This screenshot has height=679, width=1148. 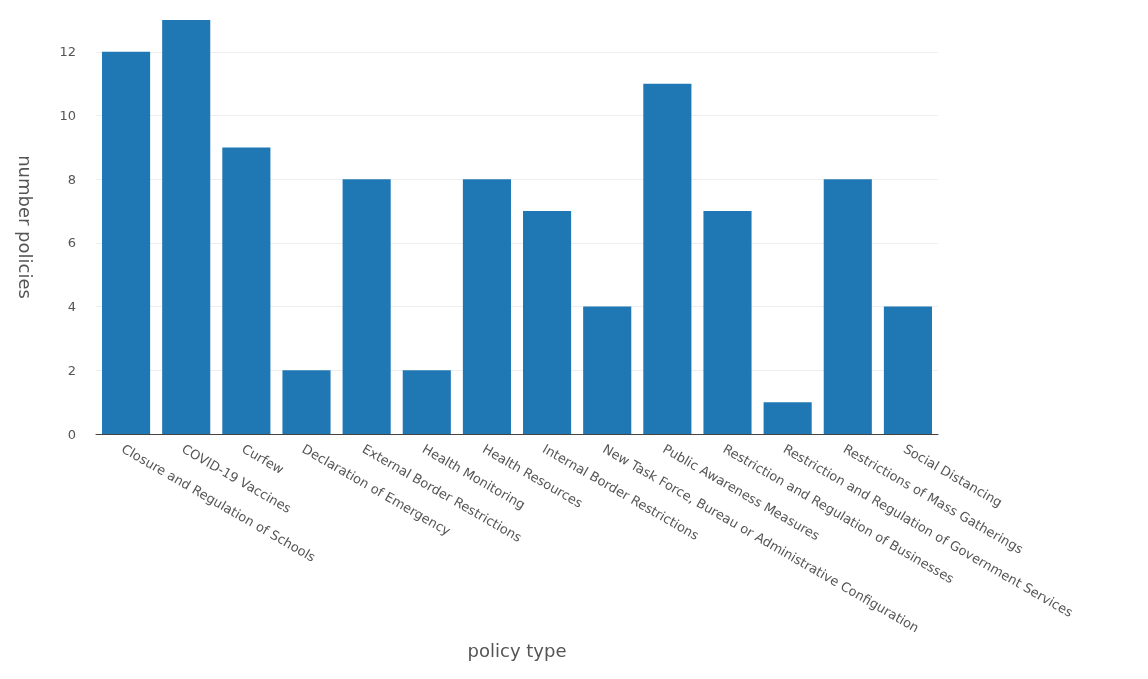 I want to click on y-tick-label: 6, so click(x=71, y=243).